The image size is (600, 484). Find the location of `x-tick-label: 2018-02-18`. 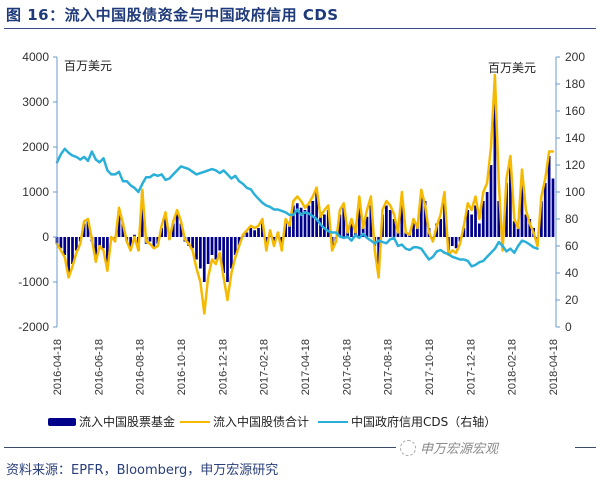

x-tick-label: 2018-02-18 is located at coordinates (513, 367).